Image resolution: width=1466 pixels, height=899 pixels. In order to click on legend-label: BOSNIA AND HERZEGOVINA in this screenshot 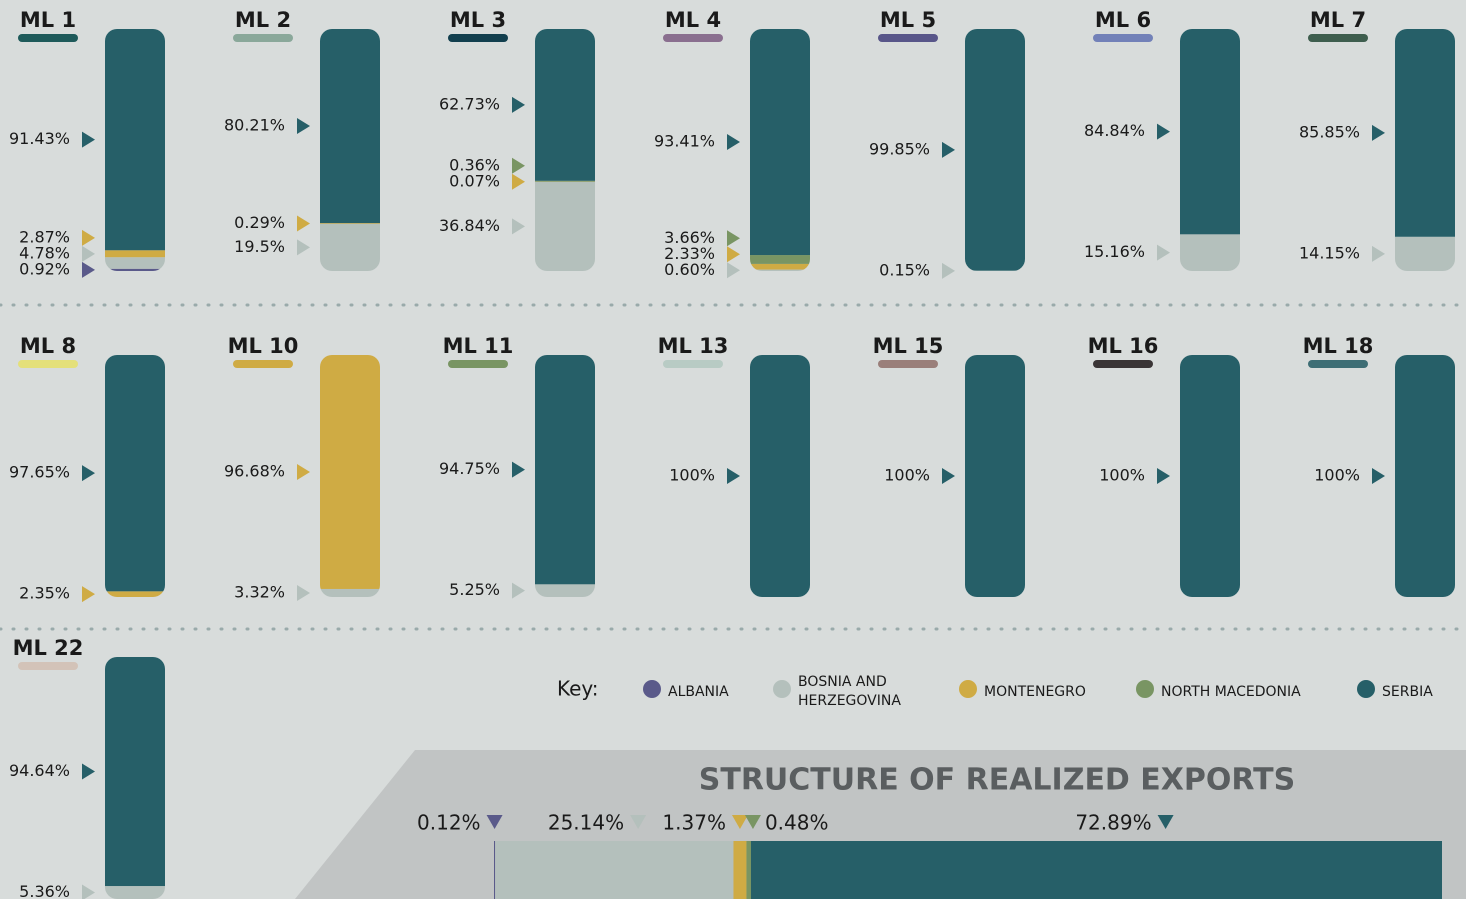, I will do `click(849, 691)`.